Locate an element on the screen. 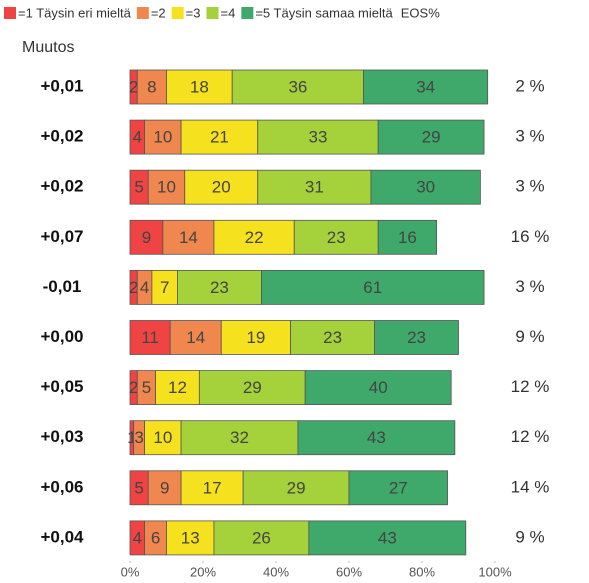  segment-label: 21 is located at coordinates (219, 137).